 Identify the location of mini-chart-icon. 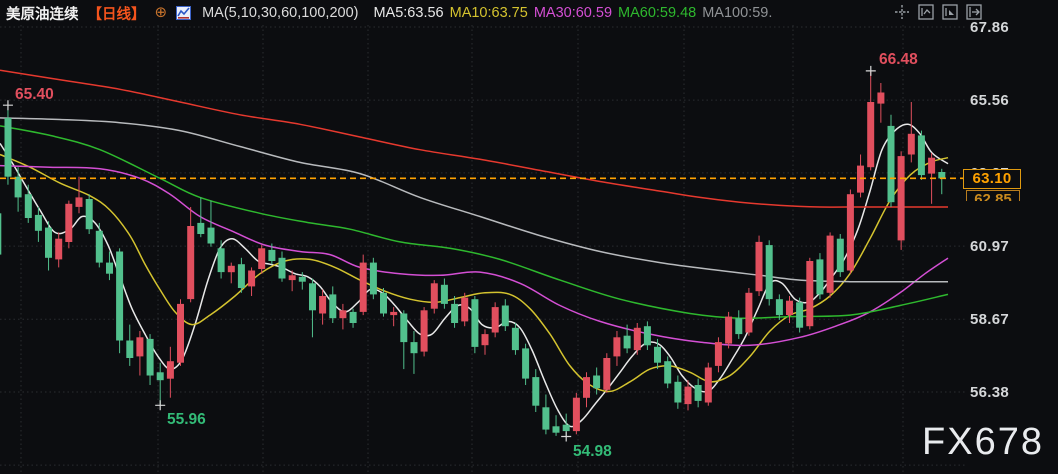
(184, 13).